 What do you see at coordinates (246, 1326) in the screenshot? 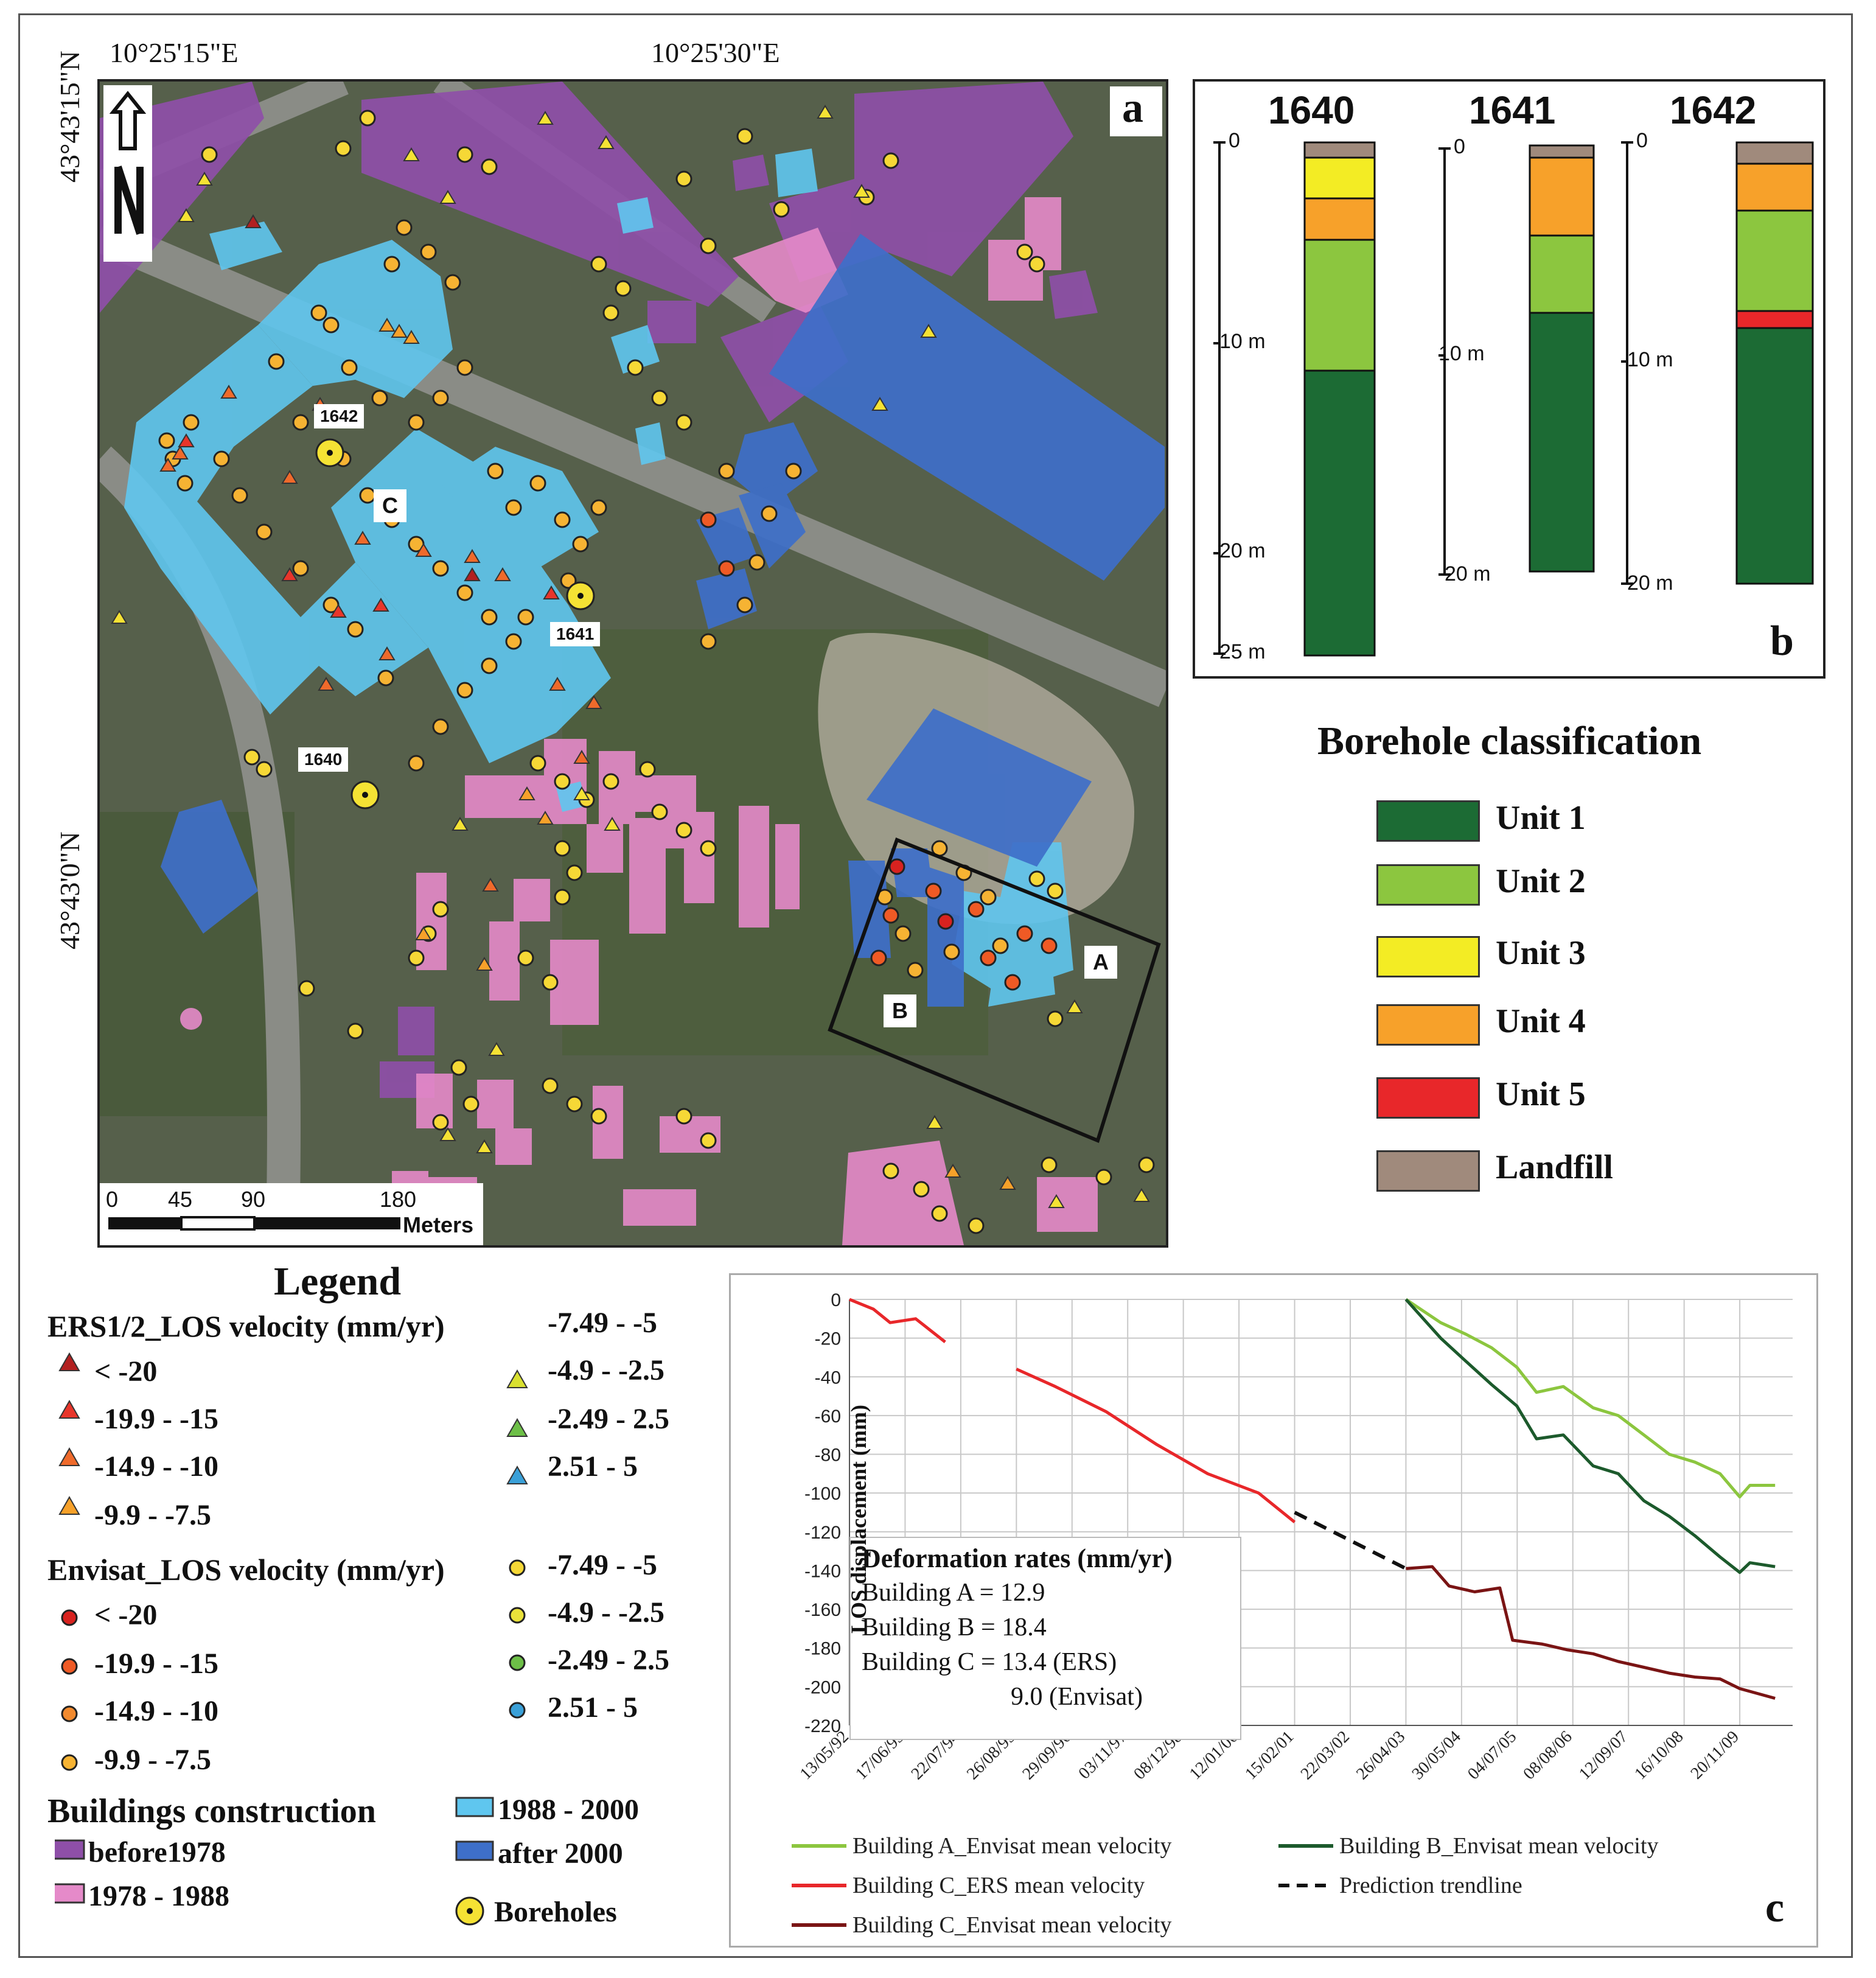
I see `ers-legend-title: ERS1/2_LOS velocity (mm/yr)` at bounding box center [246, 1326].